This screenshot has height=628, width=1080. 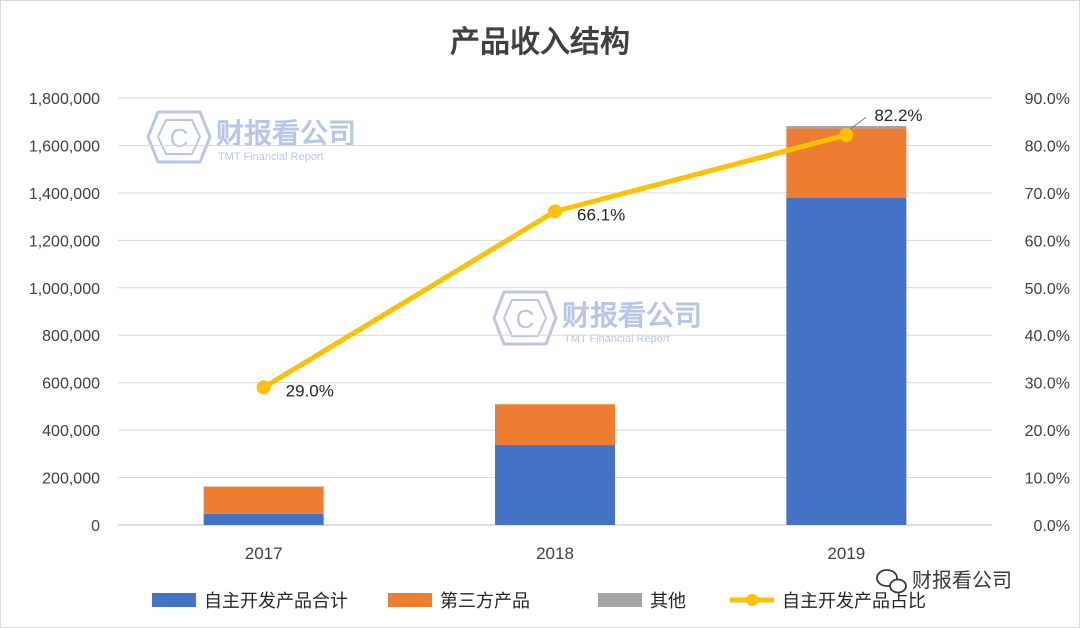 What do you see at coordinates (1047, 146) in the screenshot?
I see `y2-tick-label: 80.0%` at bounding box center [1047, 146].